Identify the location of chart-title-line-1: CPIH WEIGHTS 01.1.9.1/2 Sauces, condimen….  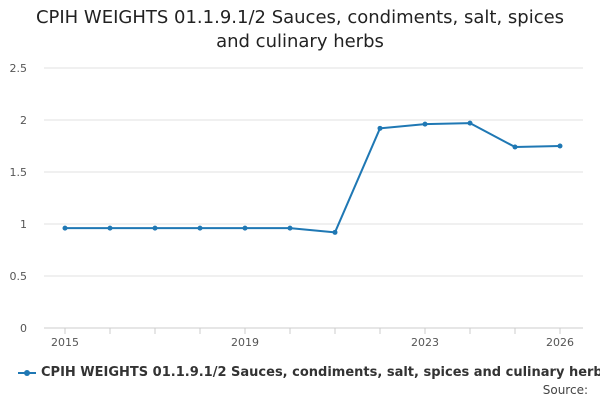
(300, 17).